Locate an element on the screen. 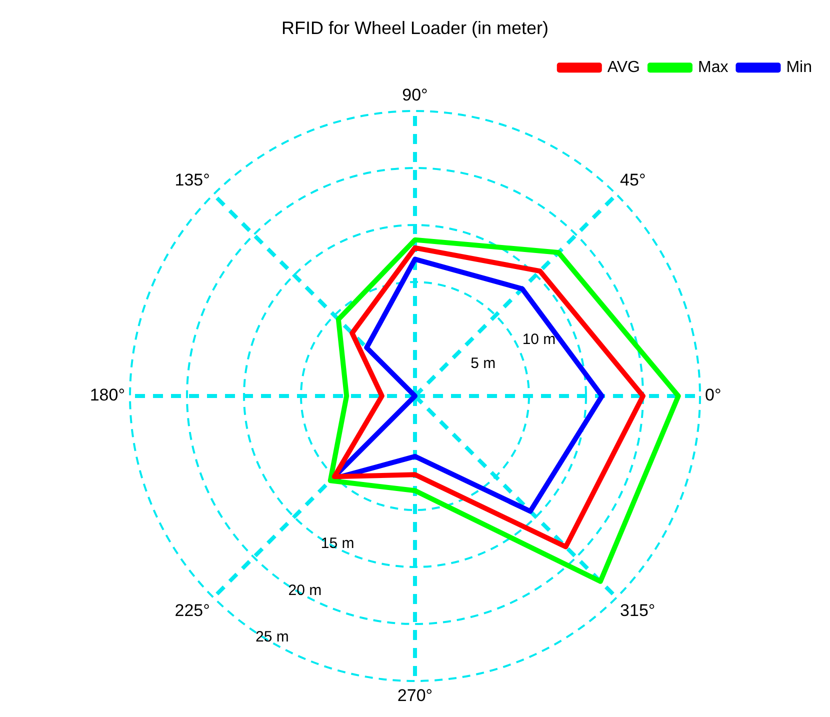  spoke-label: 225° is located at coordinates (192, 610).